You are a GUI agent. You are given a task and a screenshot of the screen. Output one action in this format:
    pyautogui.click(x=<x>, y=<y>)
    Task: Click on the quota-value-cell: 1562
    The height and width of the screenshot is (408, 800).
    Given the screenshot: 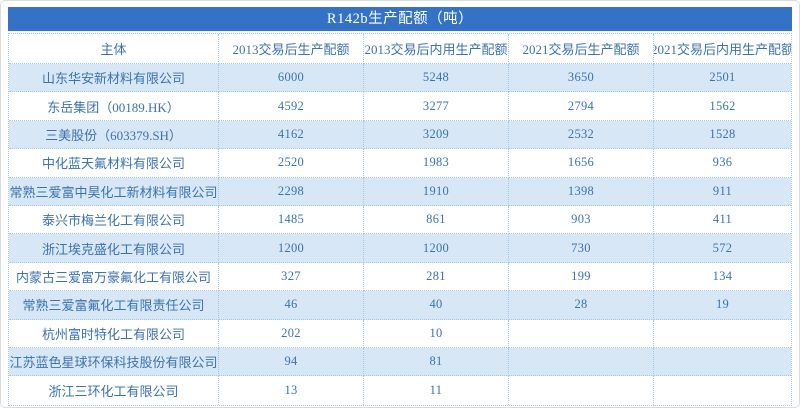 What is the action you would take?
    pyautogui.click(x=722, y=106)
    